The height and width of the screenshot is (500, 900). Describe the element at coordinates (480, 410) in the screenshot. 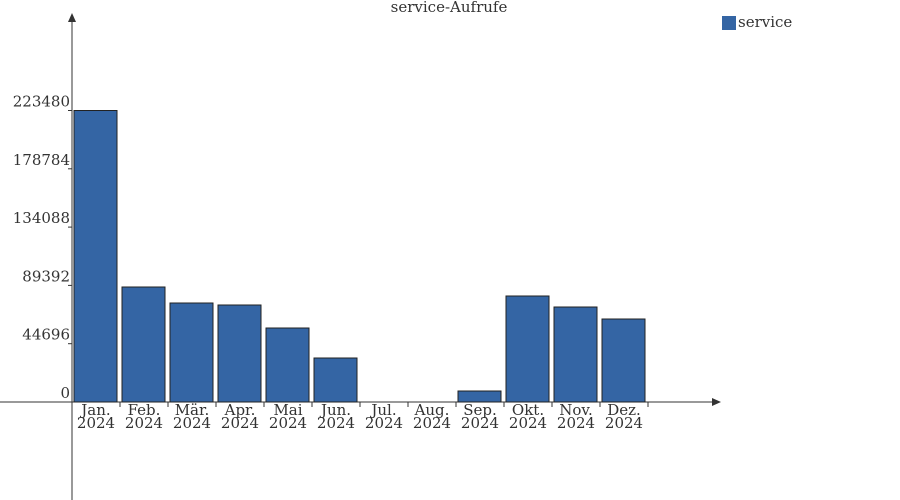

I see `x-tick-label: Sep.` at that location.